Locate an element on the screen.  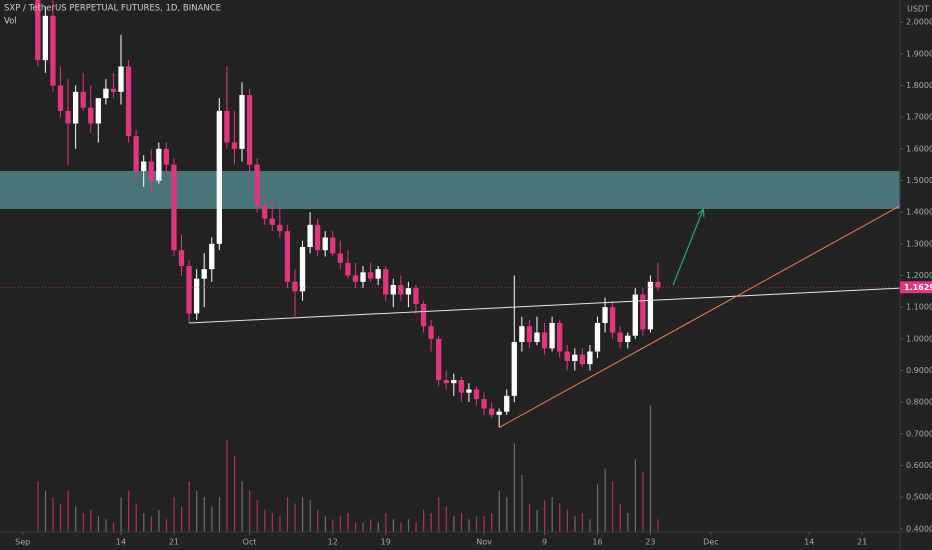
y-tick-label: 1.4000 is located at coordinates (919, 212).